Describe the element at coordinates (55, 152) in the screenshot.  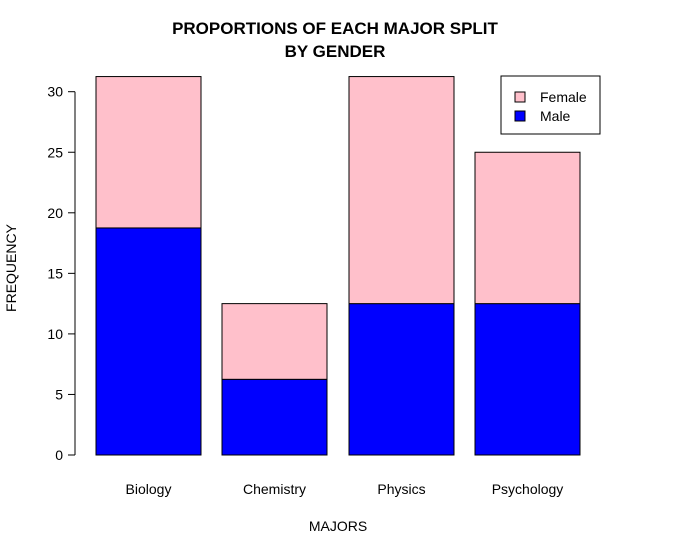
I see `y-tick-label-25: 25` at that location.